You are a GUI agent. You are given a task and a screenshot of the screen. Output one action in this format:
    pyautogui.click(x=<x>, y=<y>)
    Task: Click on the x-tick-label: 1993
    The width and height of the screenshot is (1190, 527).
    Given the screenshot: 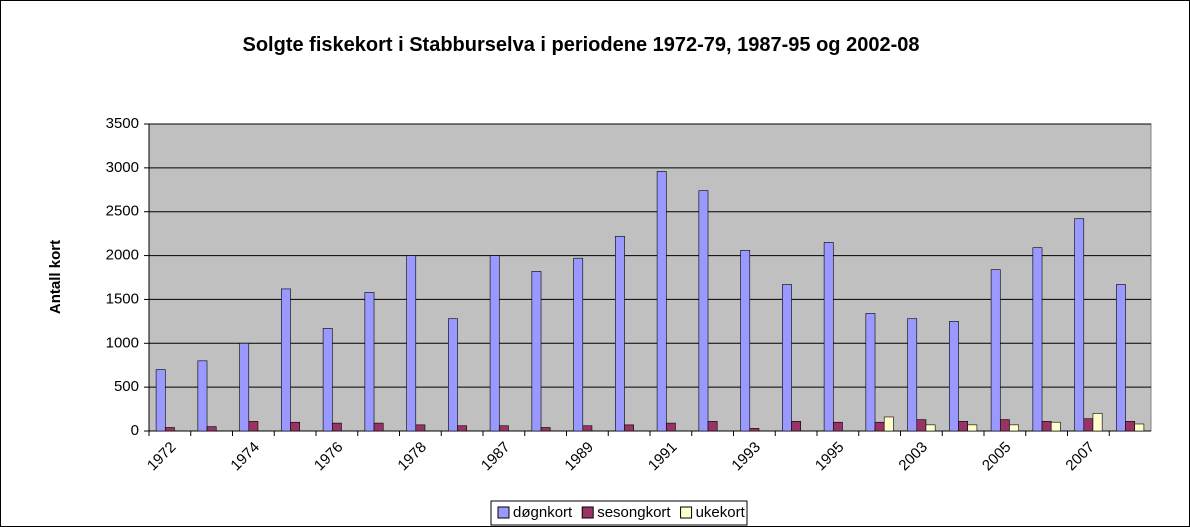 What is the action you would take?
    pyautogui.click(x=746, y=457)
    